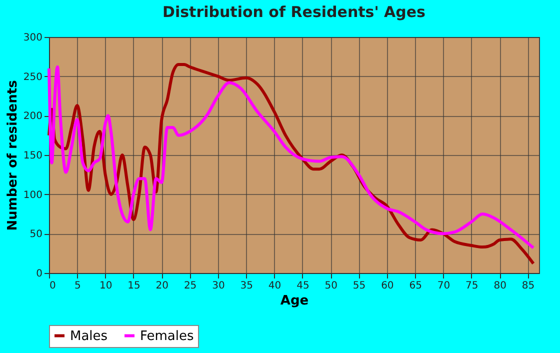  I want to click on x-tick-label: 65, so click(415, 286).